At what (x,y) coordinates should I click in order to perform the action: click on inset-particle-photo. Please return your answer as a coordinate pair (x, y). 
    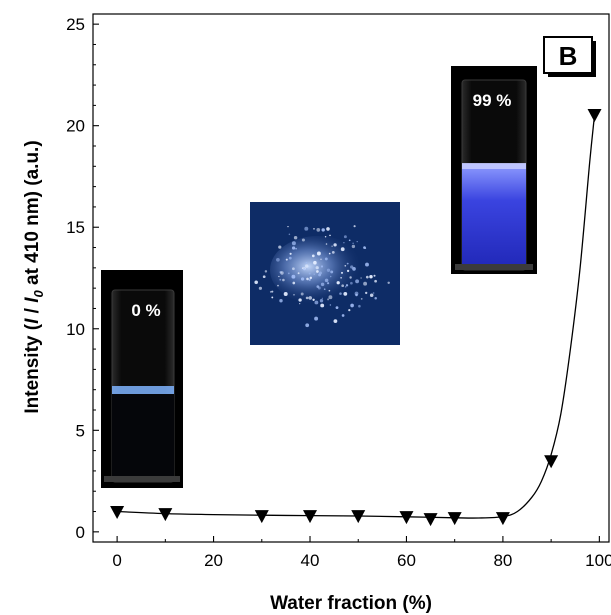
    Looking at the image, I should click on (325, 273).